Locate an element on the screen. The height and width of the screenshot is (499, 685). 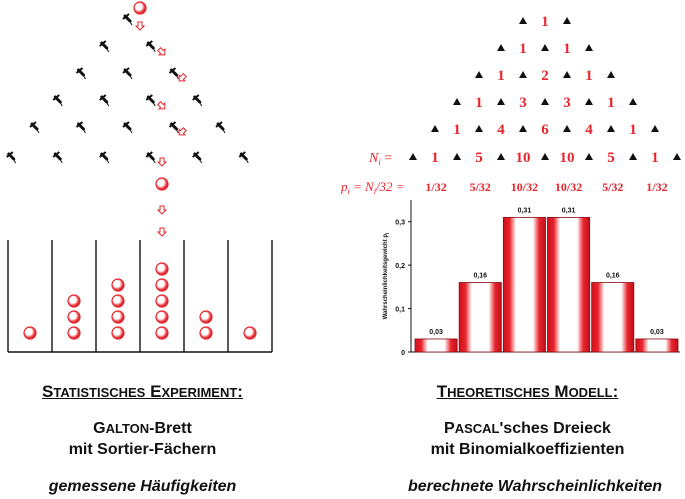
bar-value-label: 0,03 is located at coordinates (657, 332).